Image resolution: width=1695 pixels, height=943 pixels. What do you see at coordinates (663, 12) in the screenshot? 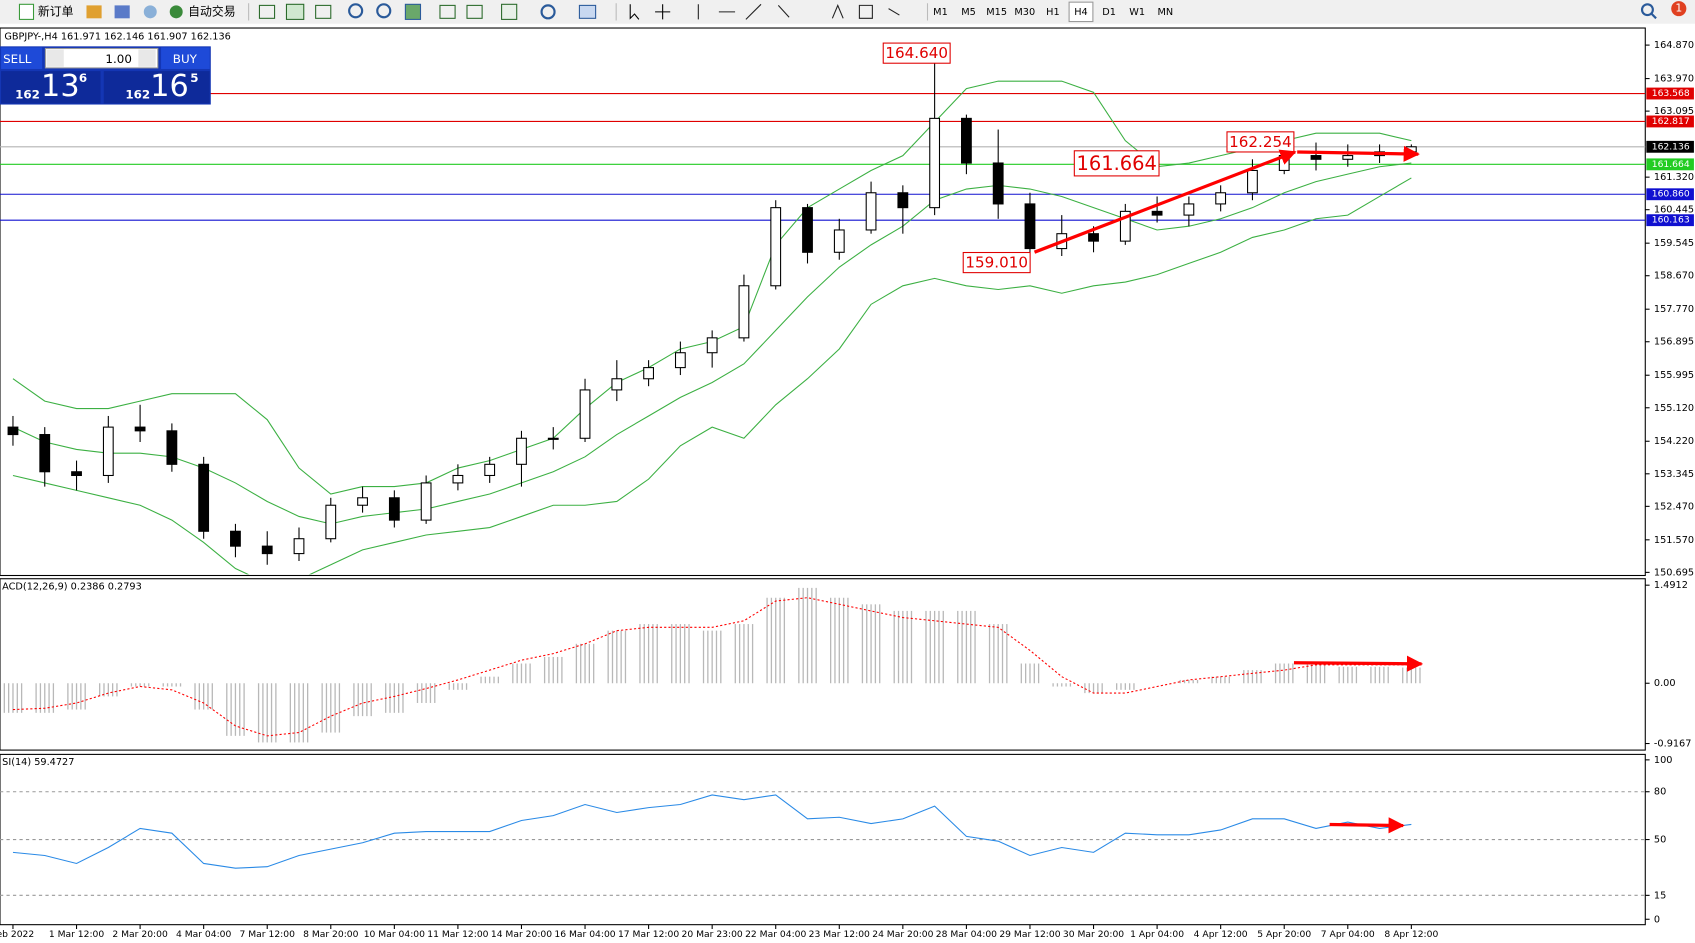
I see `crosshair-icon` at bounding box center [663, 12].